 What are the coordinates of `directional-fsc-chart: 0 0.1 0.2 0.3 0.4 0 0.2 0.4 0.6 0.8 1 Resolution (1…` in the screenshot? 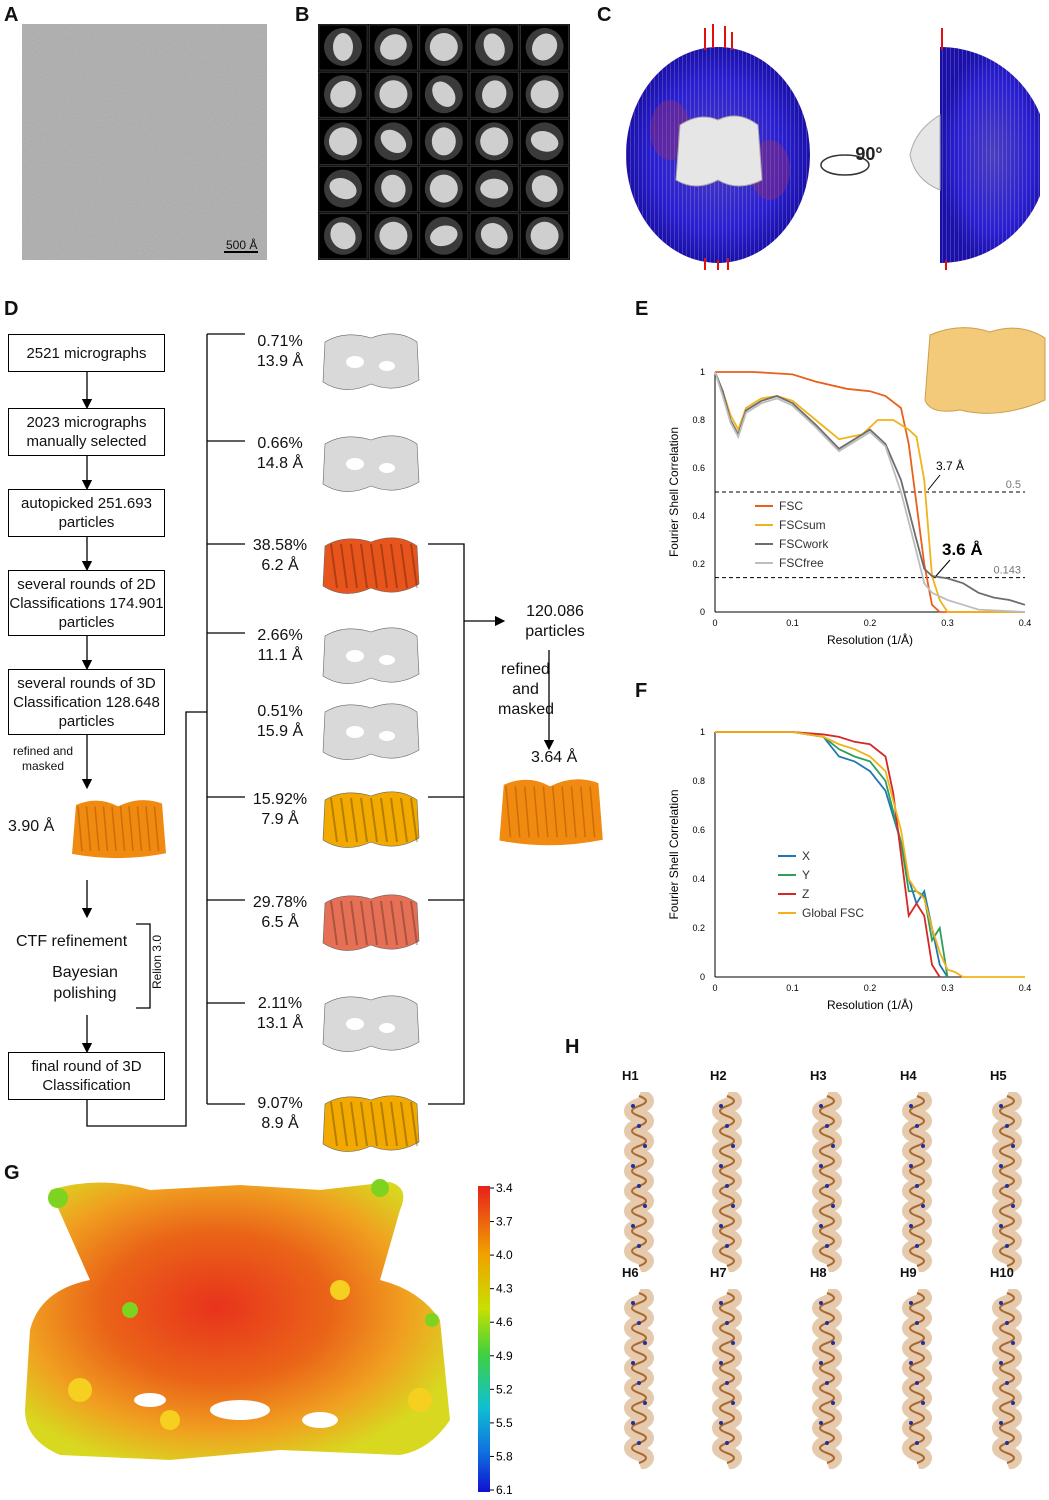 It's located at (849, 869).